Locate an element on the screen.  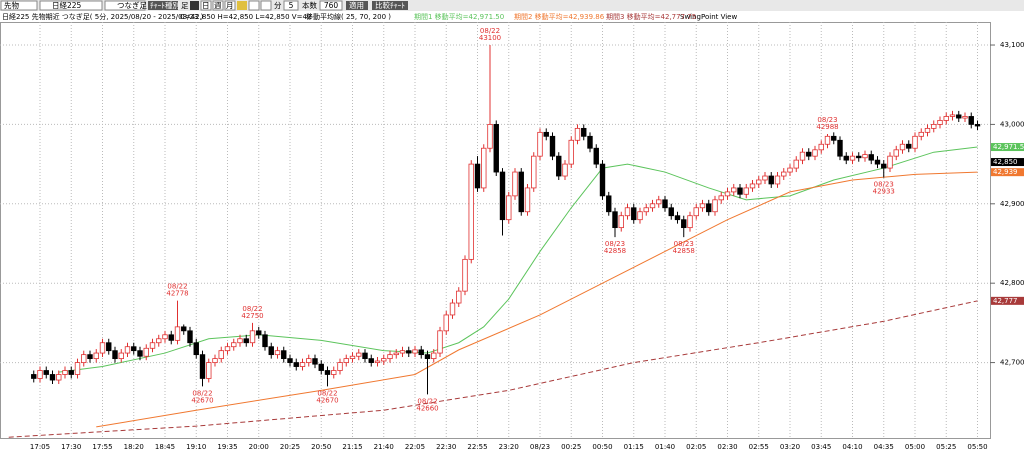
week-button is located at coordinates (218, 5).